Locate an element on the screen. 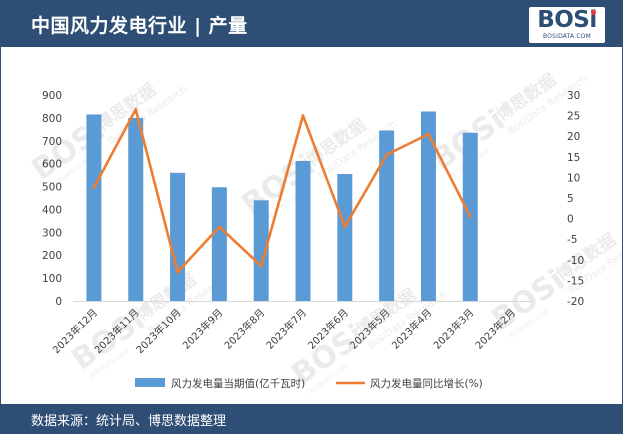 The image size is (623, 434). page-title: 中国风力发电行业 | 产量 is located at coordinates (139, 26).